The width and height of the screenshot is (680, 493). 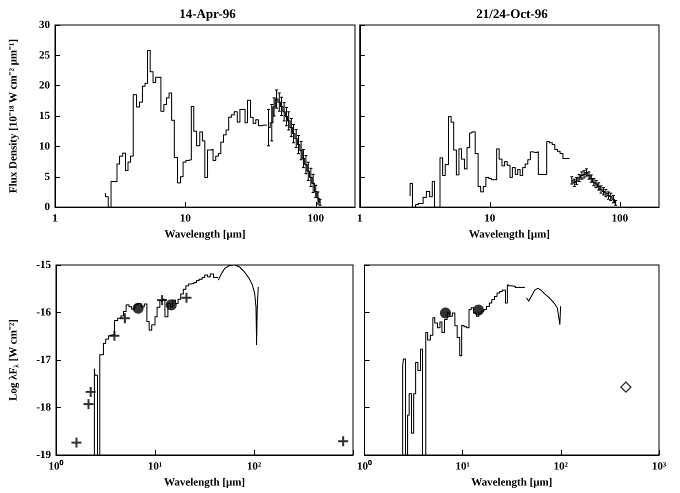 What do you see at coordinates (14, 116) in the screenshot?
I see `y-axis-title: Flux Density [10⁻¹⁸ W cm⁻² μm⁻¹]` at bounding box center [14, 116].